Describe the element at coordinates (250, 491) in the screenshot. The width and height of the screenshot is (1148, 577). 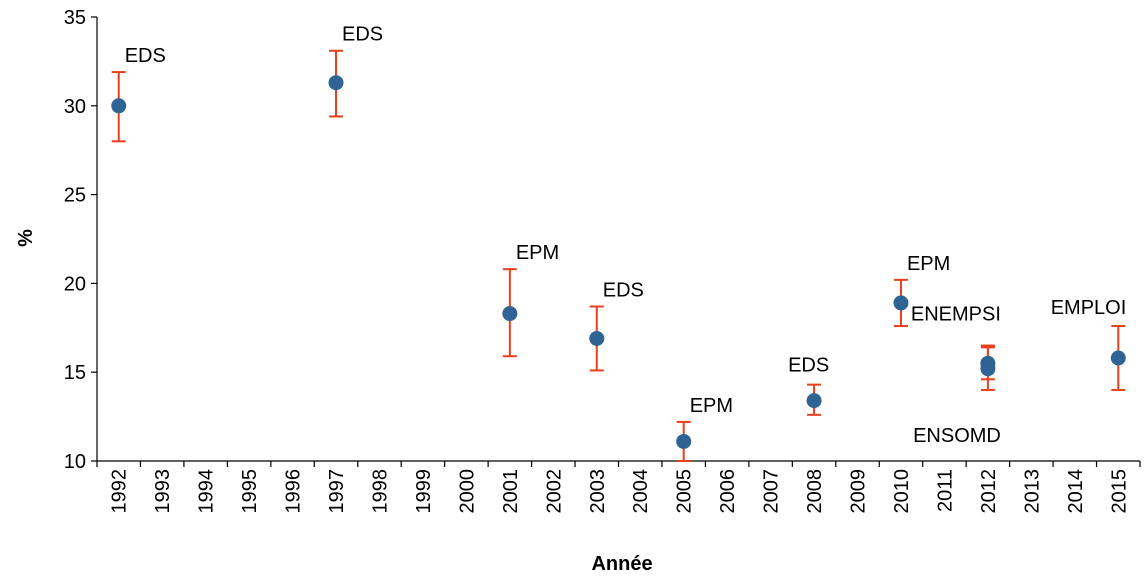
I see `x-tick-label: 1995` at that location.